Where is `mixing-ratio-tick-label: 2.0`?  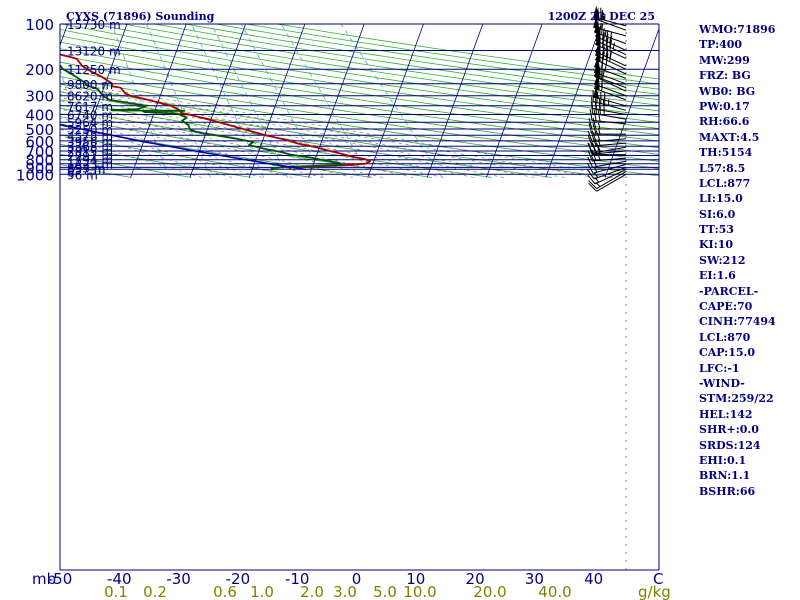 mixing-ratio-tick-label: 2.0 is located at coordinates (312, 591).